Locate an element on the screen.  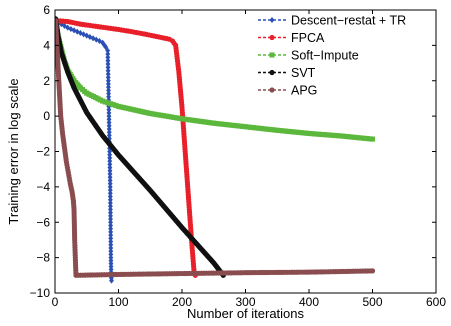
y-tick-label: 6 is located at coordinates (46, 10).